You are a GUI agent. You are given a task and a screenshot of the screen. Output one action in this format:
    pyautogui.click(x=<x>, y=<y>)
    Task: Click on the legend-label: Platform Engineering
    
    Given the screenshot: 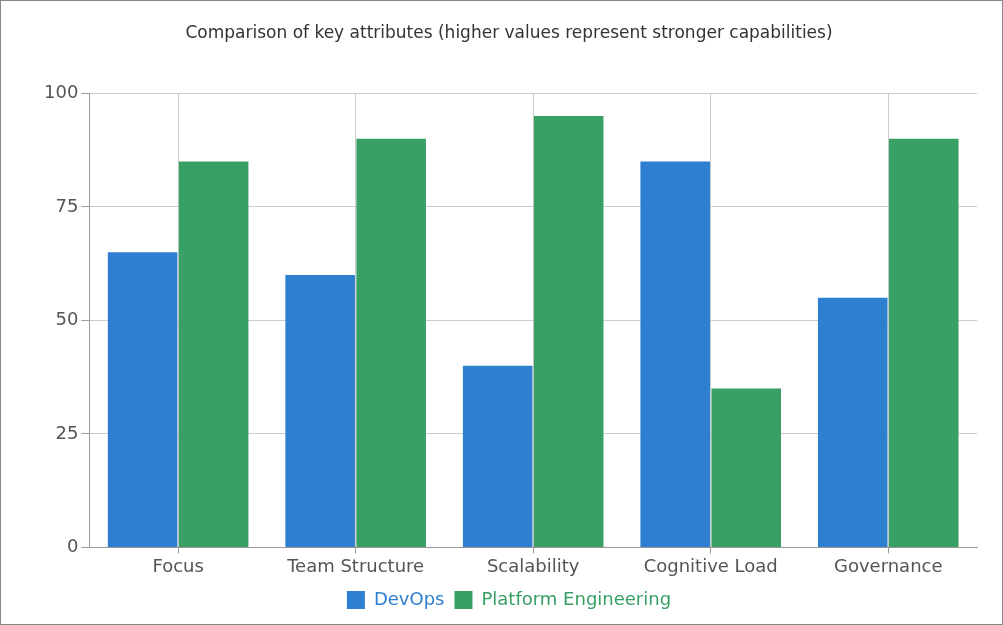 What is the action you would take?
    pyautogui.click(x=576, y=598)
    